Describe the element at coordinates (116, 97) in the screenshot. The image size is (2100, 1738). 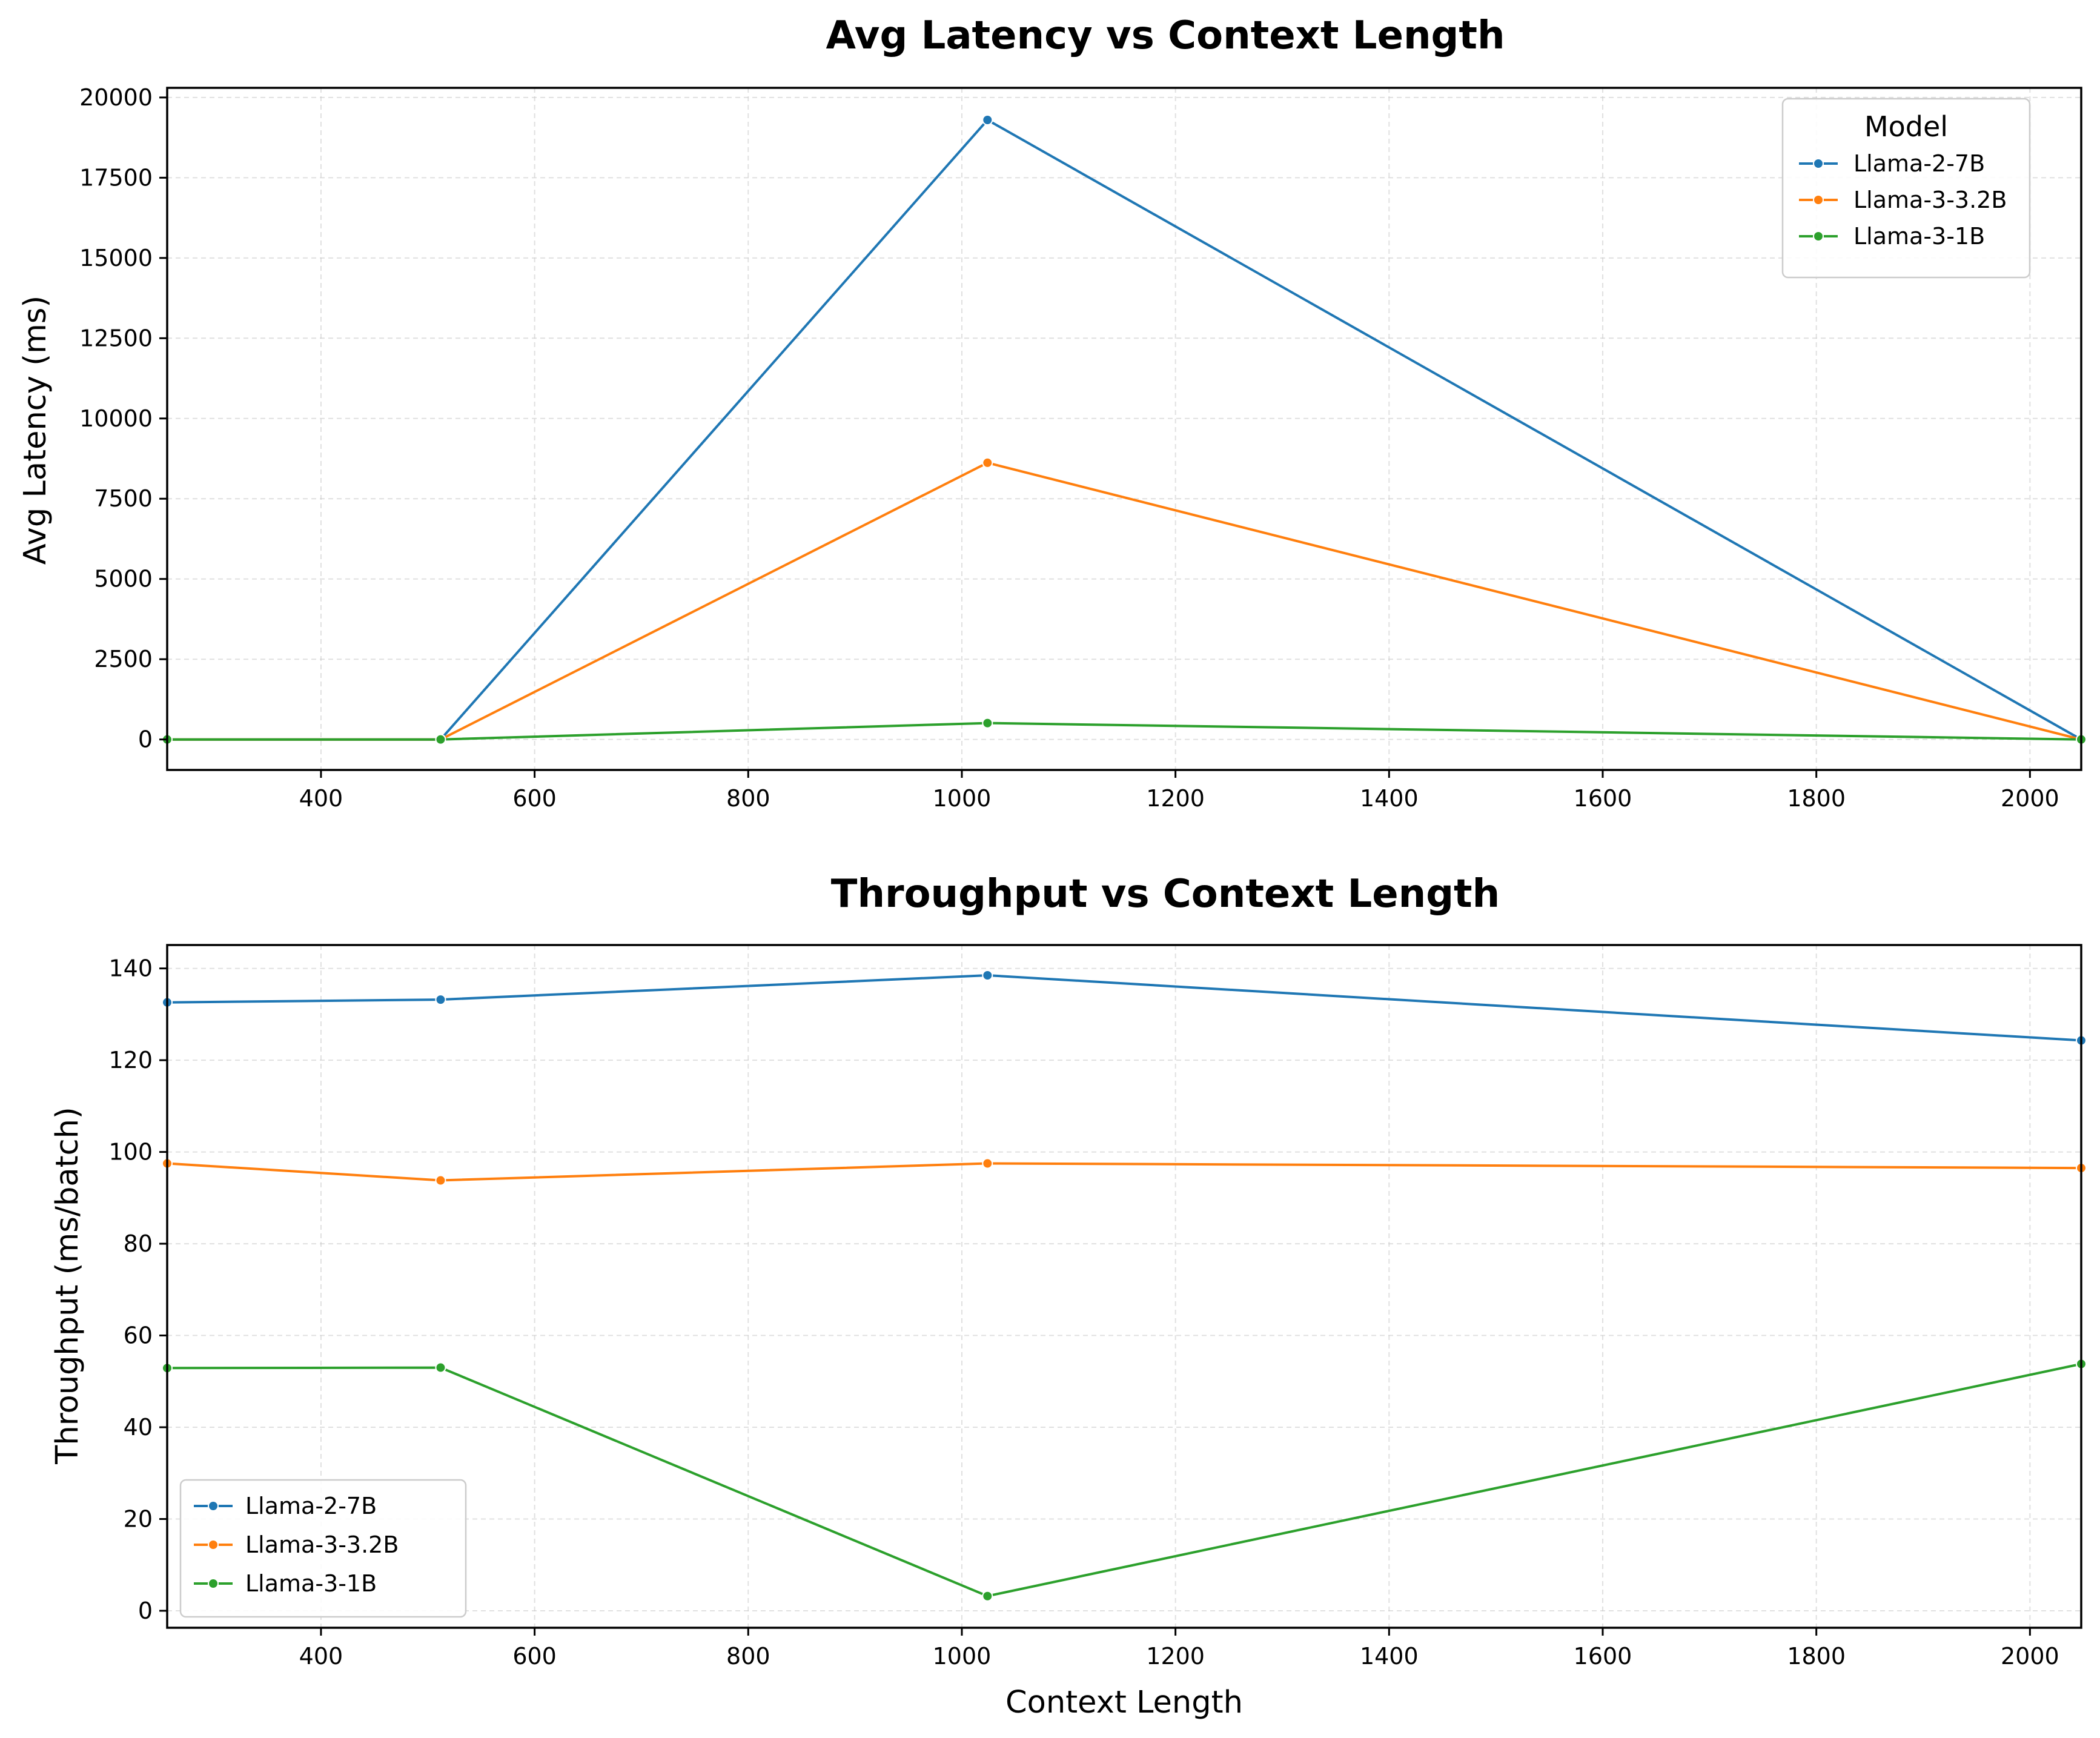
I see `y-tick-label: 20000` at that location.